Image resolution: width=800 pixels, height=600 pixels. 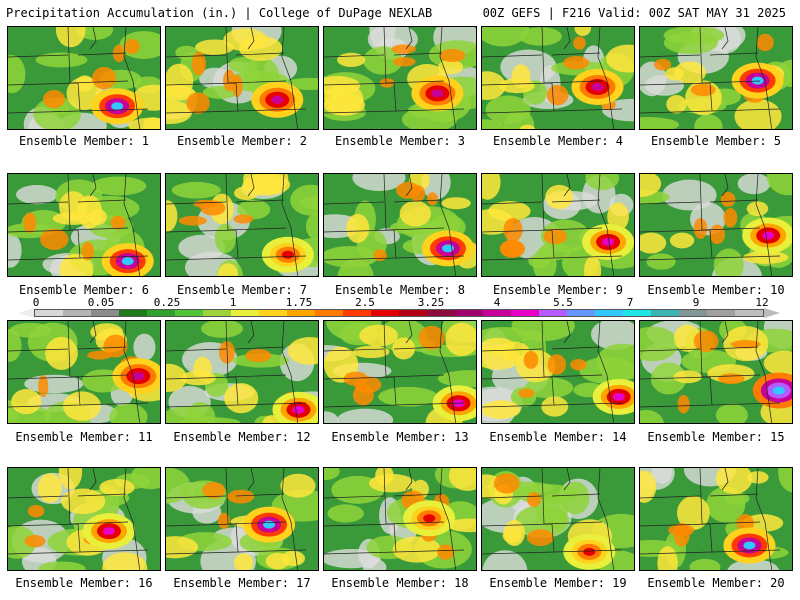 What do you see at coordinates (233, 302) in the screenshot?
I see `colorbar-tick-label: 1` at bounding box center [233, 302].